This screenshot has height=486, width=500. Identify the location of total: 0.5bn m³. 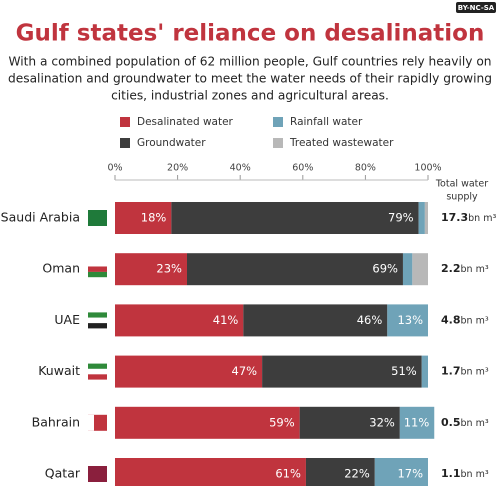
(465, 422).